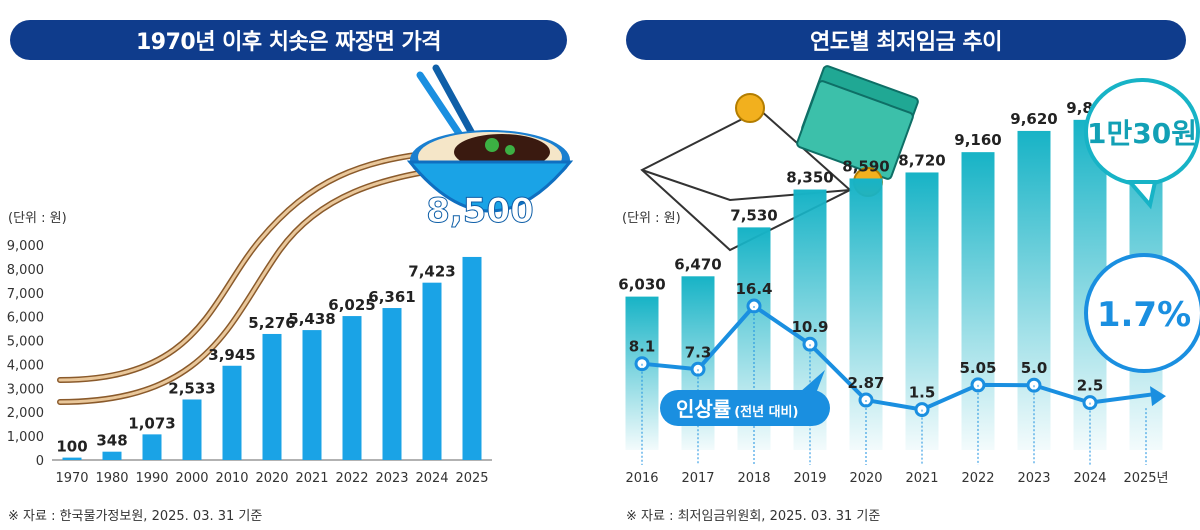  Describe the element at coordinates (151, 478) in the screenshot. I see `x-tick-label: 1990` at that location.